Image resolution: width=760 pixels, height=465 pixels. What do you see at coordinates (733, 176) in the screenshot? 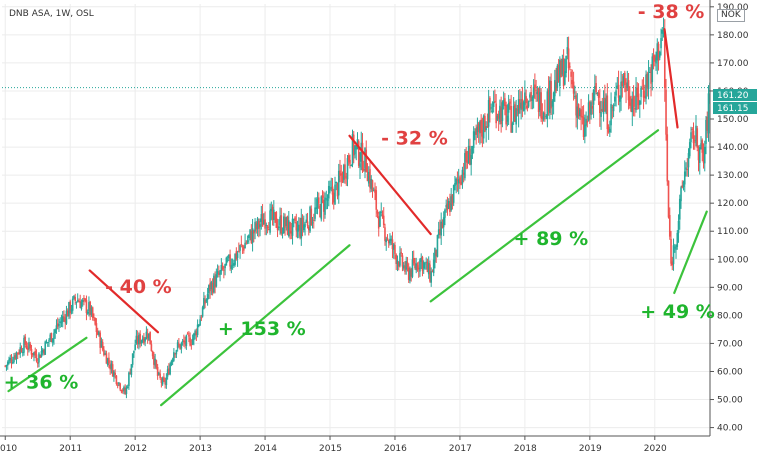
I see `y-tick-label: 130.00` at bounding box center [733, 176].